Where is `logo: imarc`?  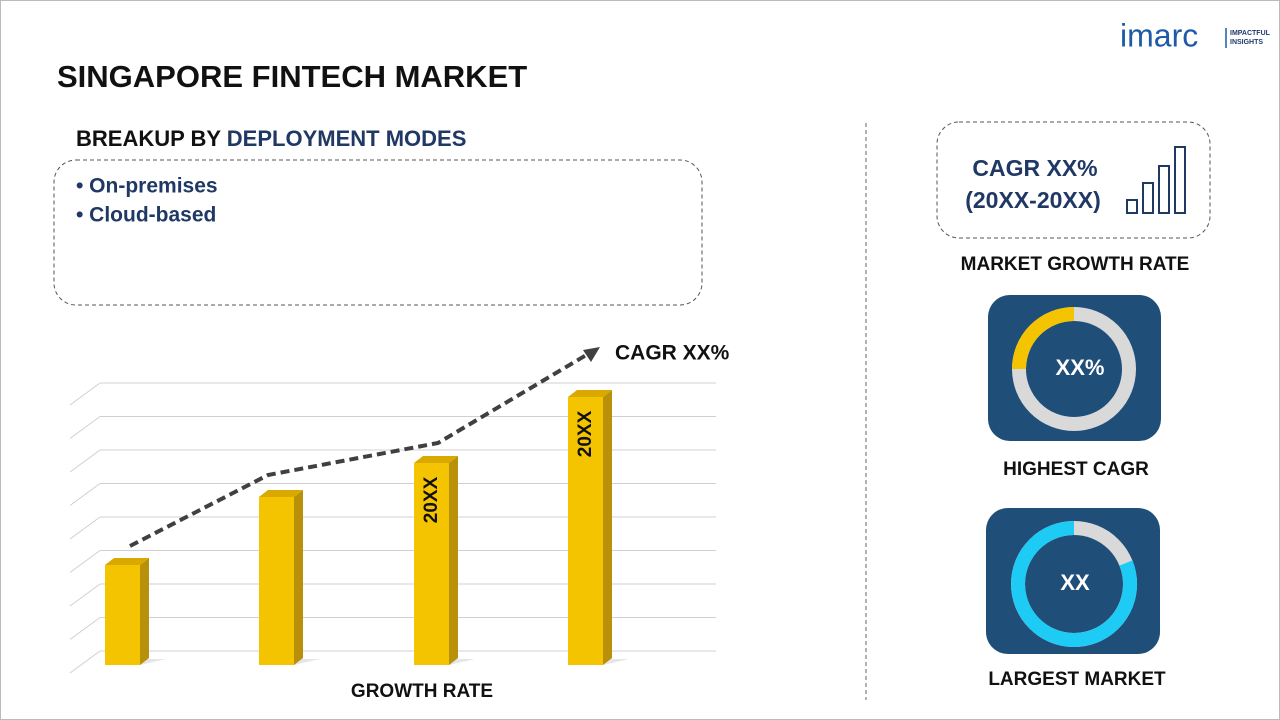
logo: imarc is located at coordinates (1159, 35).